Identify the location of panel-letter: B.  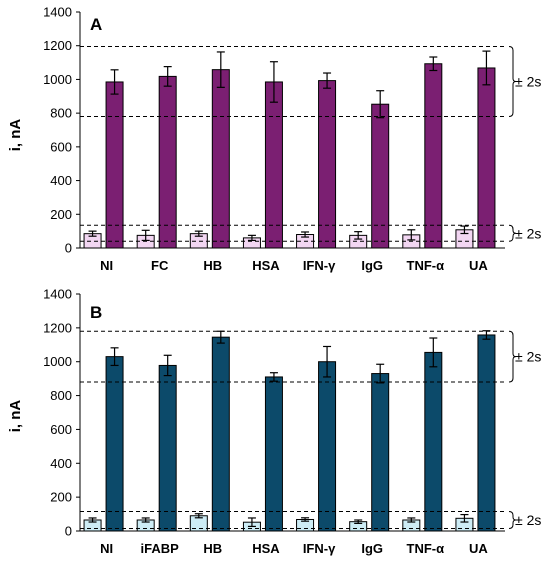
(96, 312).